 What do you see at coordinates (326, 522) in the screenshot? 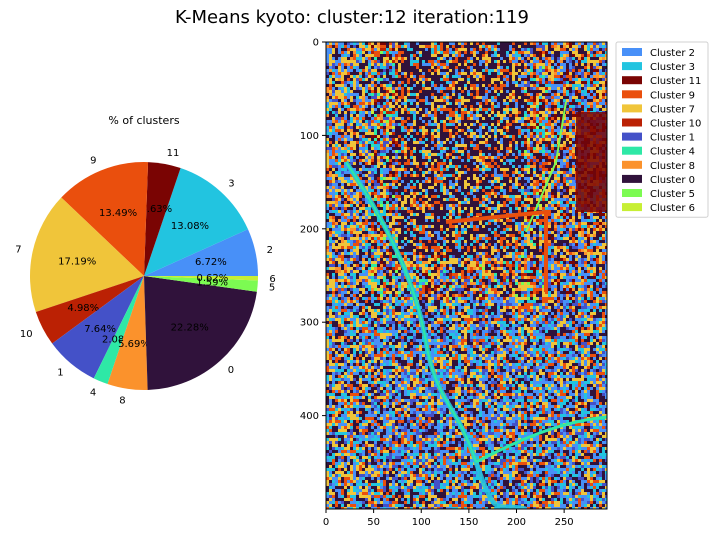
I see `x-tick-label: 0` at bounding box center [326, 522].